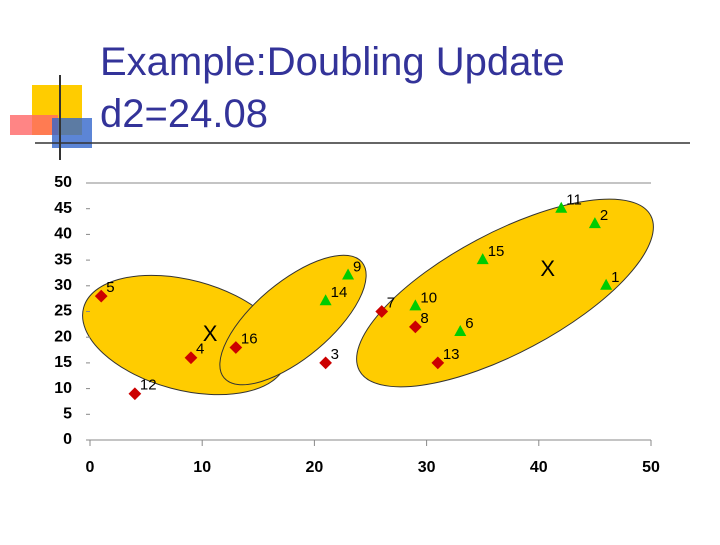  What do you see at coordinates (615, 277) in the screenshot?
I see `point-label: 1` at bounding box center [615, 277].